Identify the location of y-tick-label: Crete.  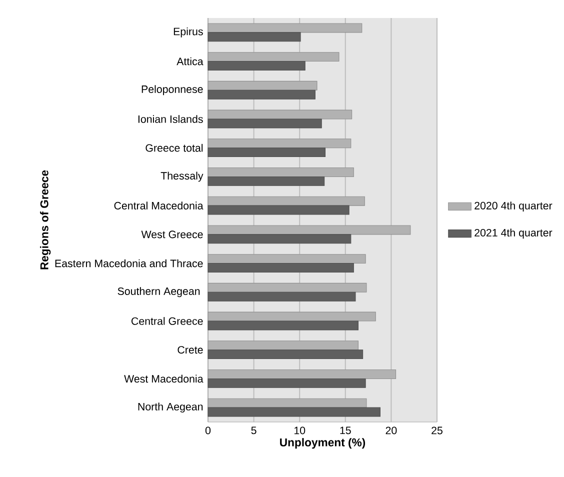
(190, 350).